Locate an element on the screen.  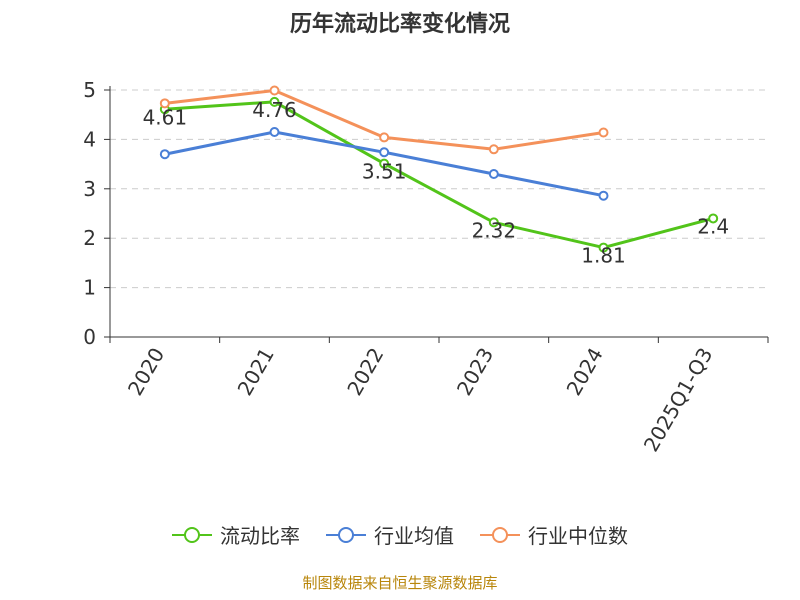
x-tick-label: 2021 is located at coordinates (256, 372).